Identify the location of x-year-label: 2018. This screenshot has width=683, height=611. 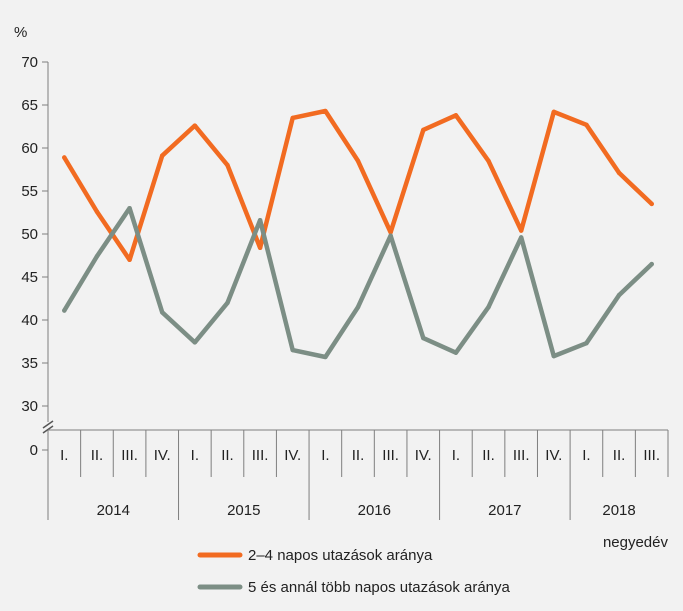
(618, 510).